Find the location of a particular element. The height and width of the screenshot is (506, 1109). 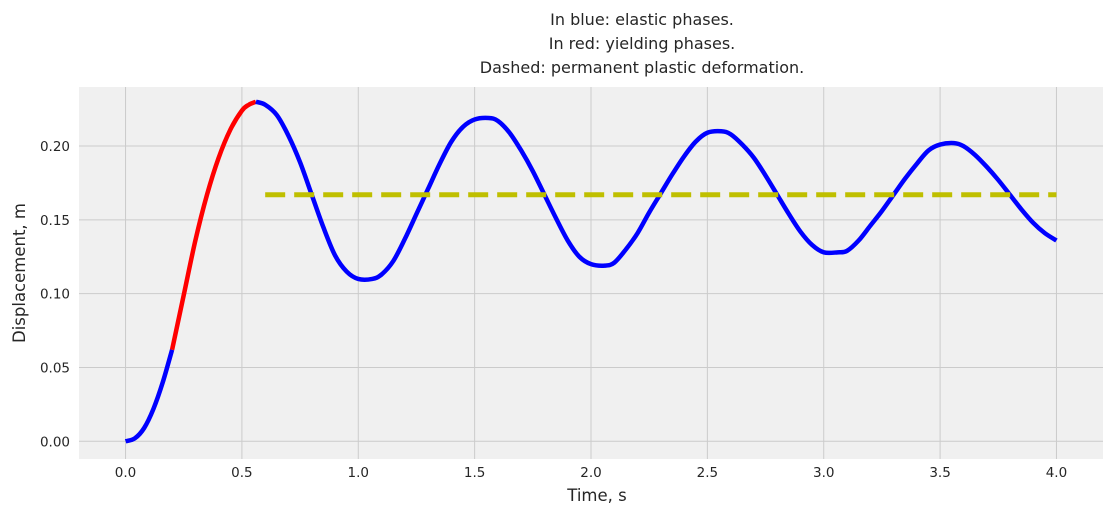

x-tick-label: 4.0 is located at coordinates (1056, 473).